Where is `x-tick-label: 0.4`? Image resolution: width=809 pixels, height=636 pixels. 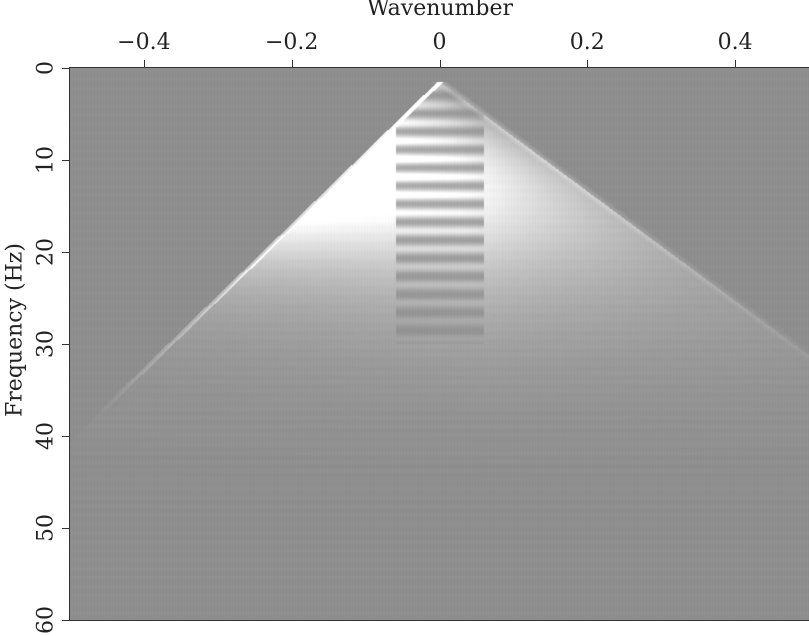
x-tick-label: 0.4 is located at coordinates (735, 42).